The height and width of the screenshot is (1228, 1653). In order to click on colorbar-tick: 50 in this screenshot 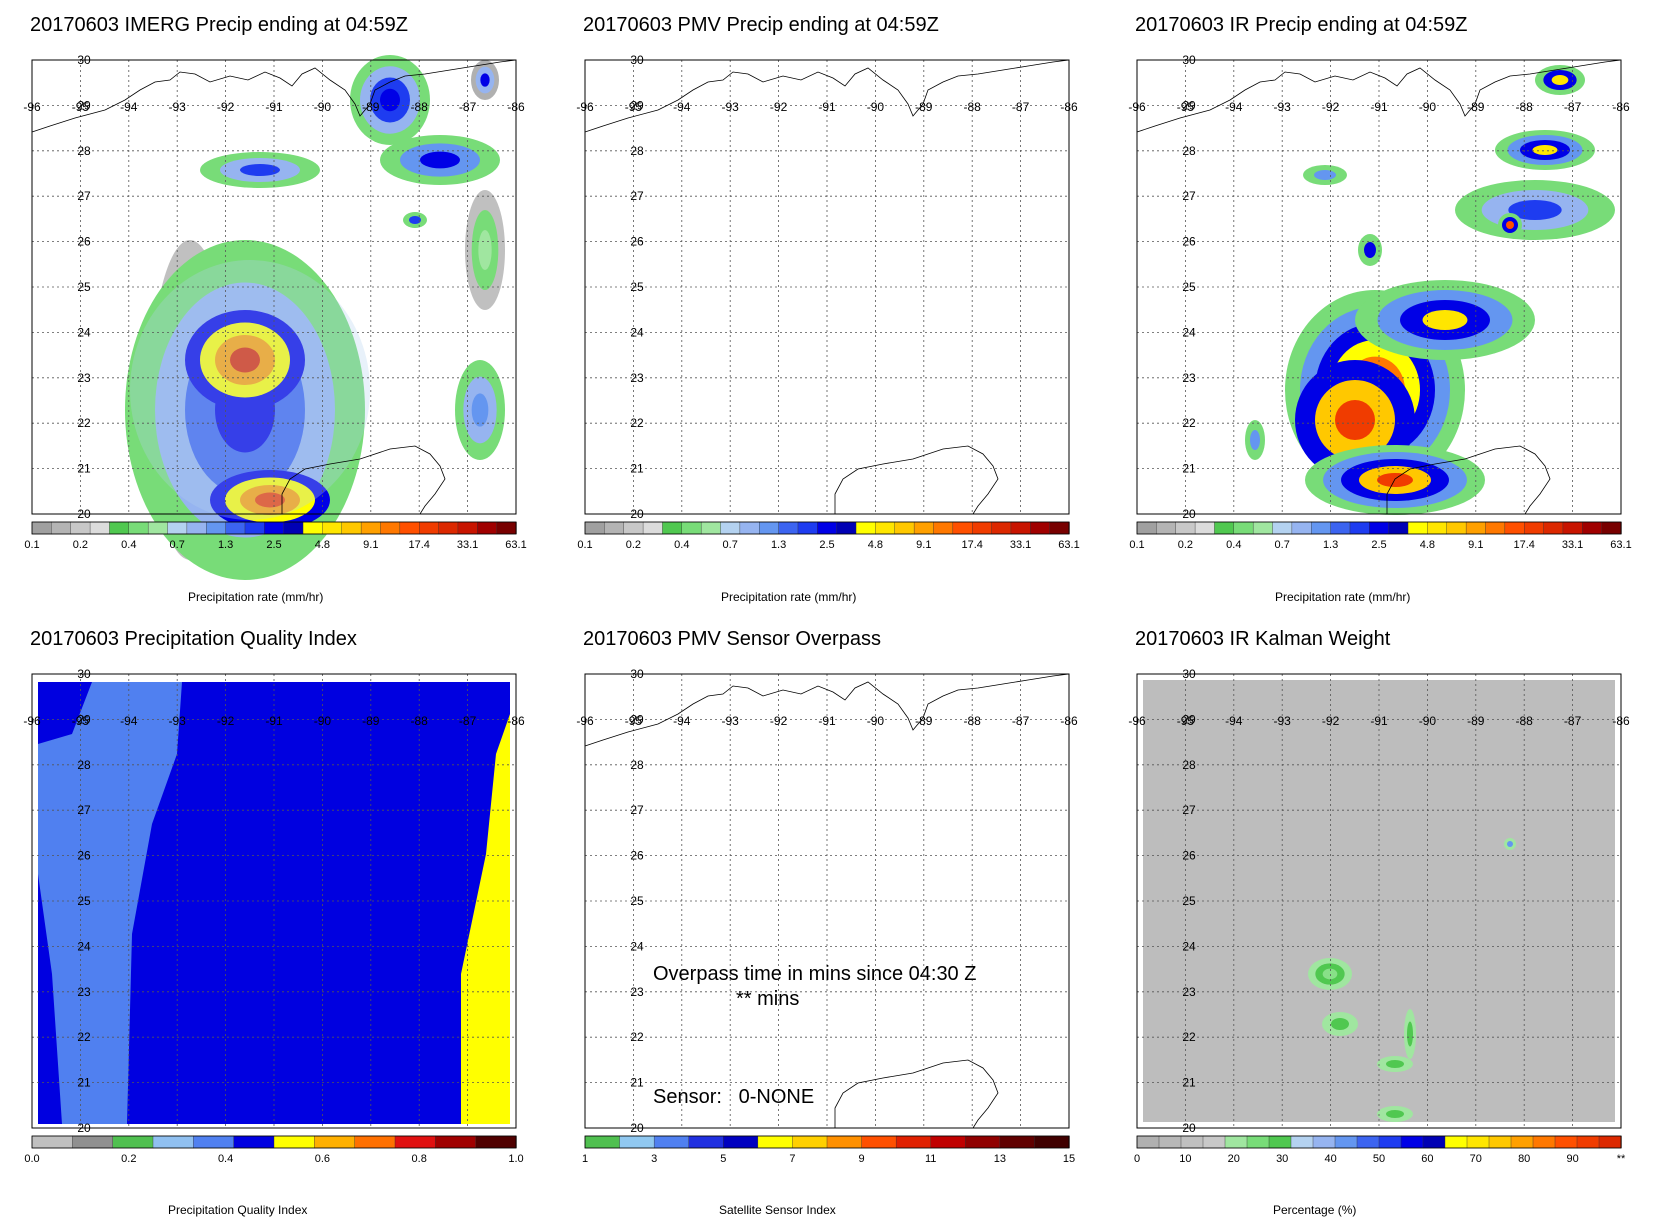, I will do `click(1379, 1159)`.